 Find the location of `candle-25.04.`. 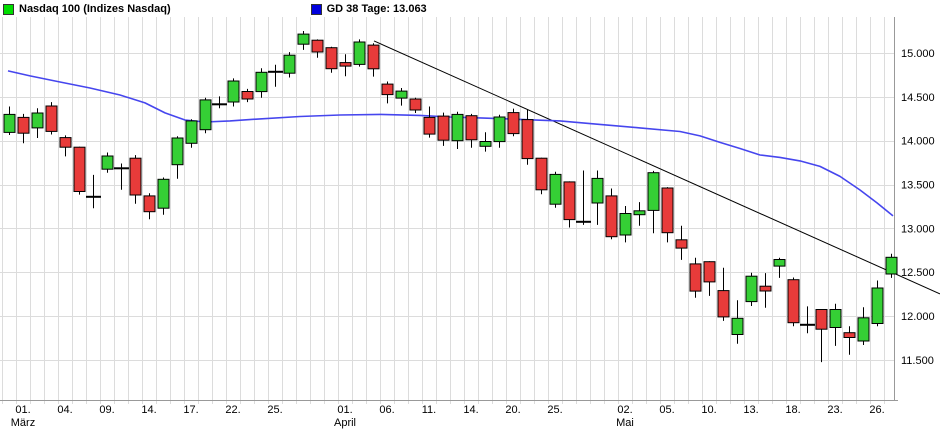

candle-25.04. is located at coordinates (555, 189).